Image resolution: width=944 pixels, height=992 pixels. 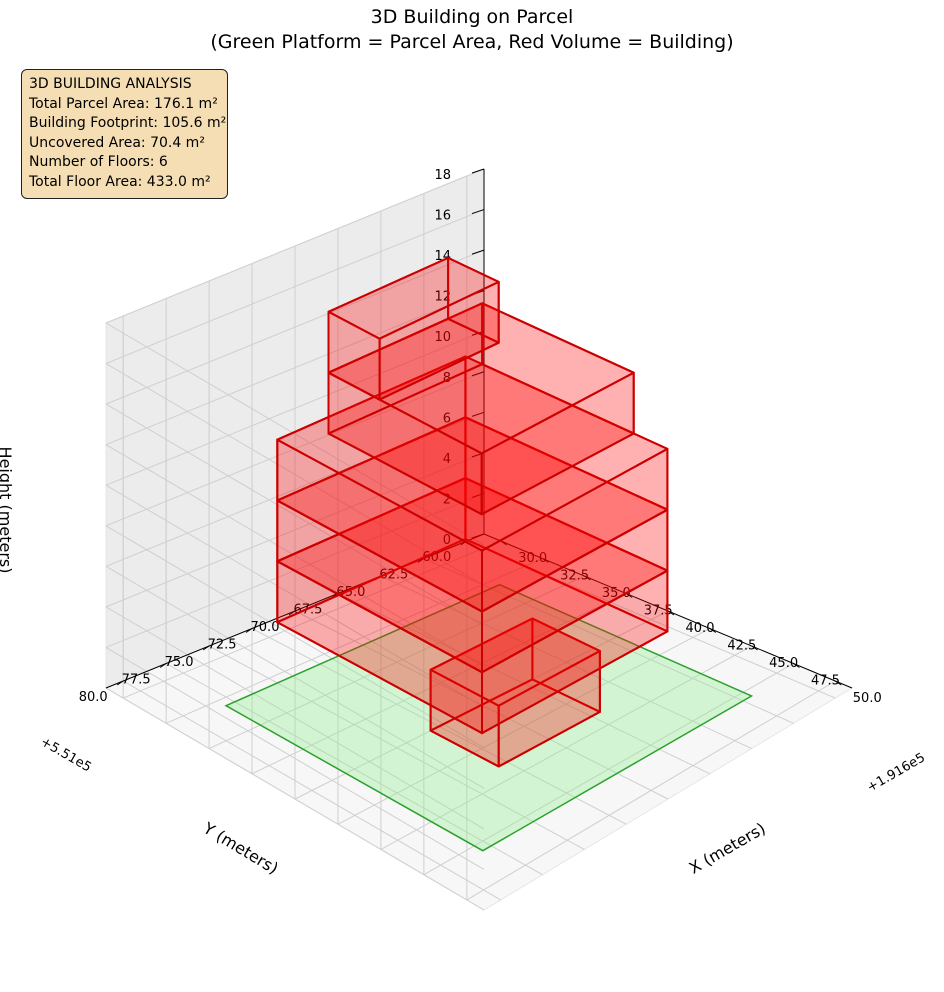 What do you see at coordinates (136, 680) in the screenshot?
I see `y-tick-label: 77.5` at bounding box center [136, 680].